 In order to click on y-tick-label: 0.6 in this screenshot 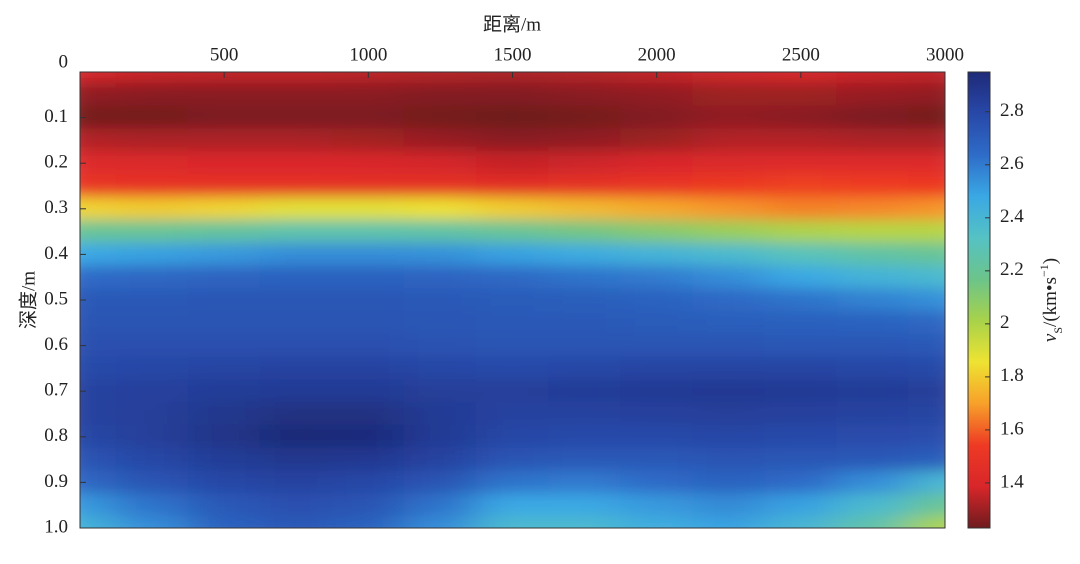, I will do `click(56, 344)`.